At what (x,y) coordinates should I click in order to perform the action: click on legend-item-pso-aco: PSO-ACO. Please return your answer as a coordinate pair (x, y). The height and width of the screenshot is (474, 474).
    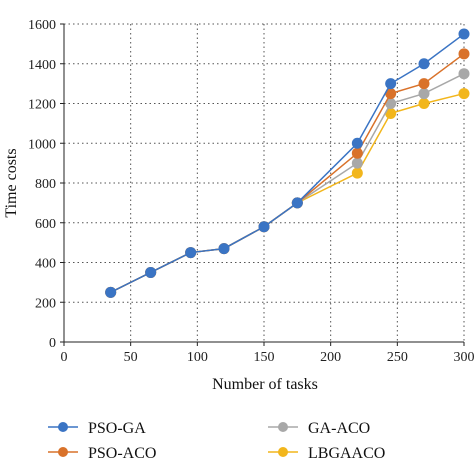
    Looking at the image, I should click on (102, 453).